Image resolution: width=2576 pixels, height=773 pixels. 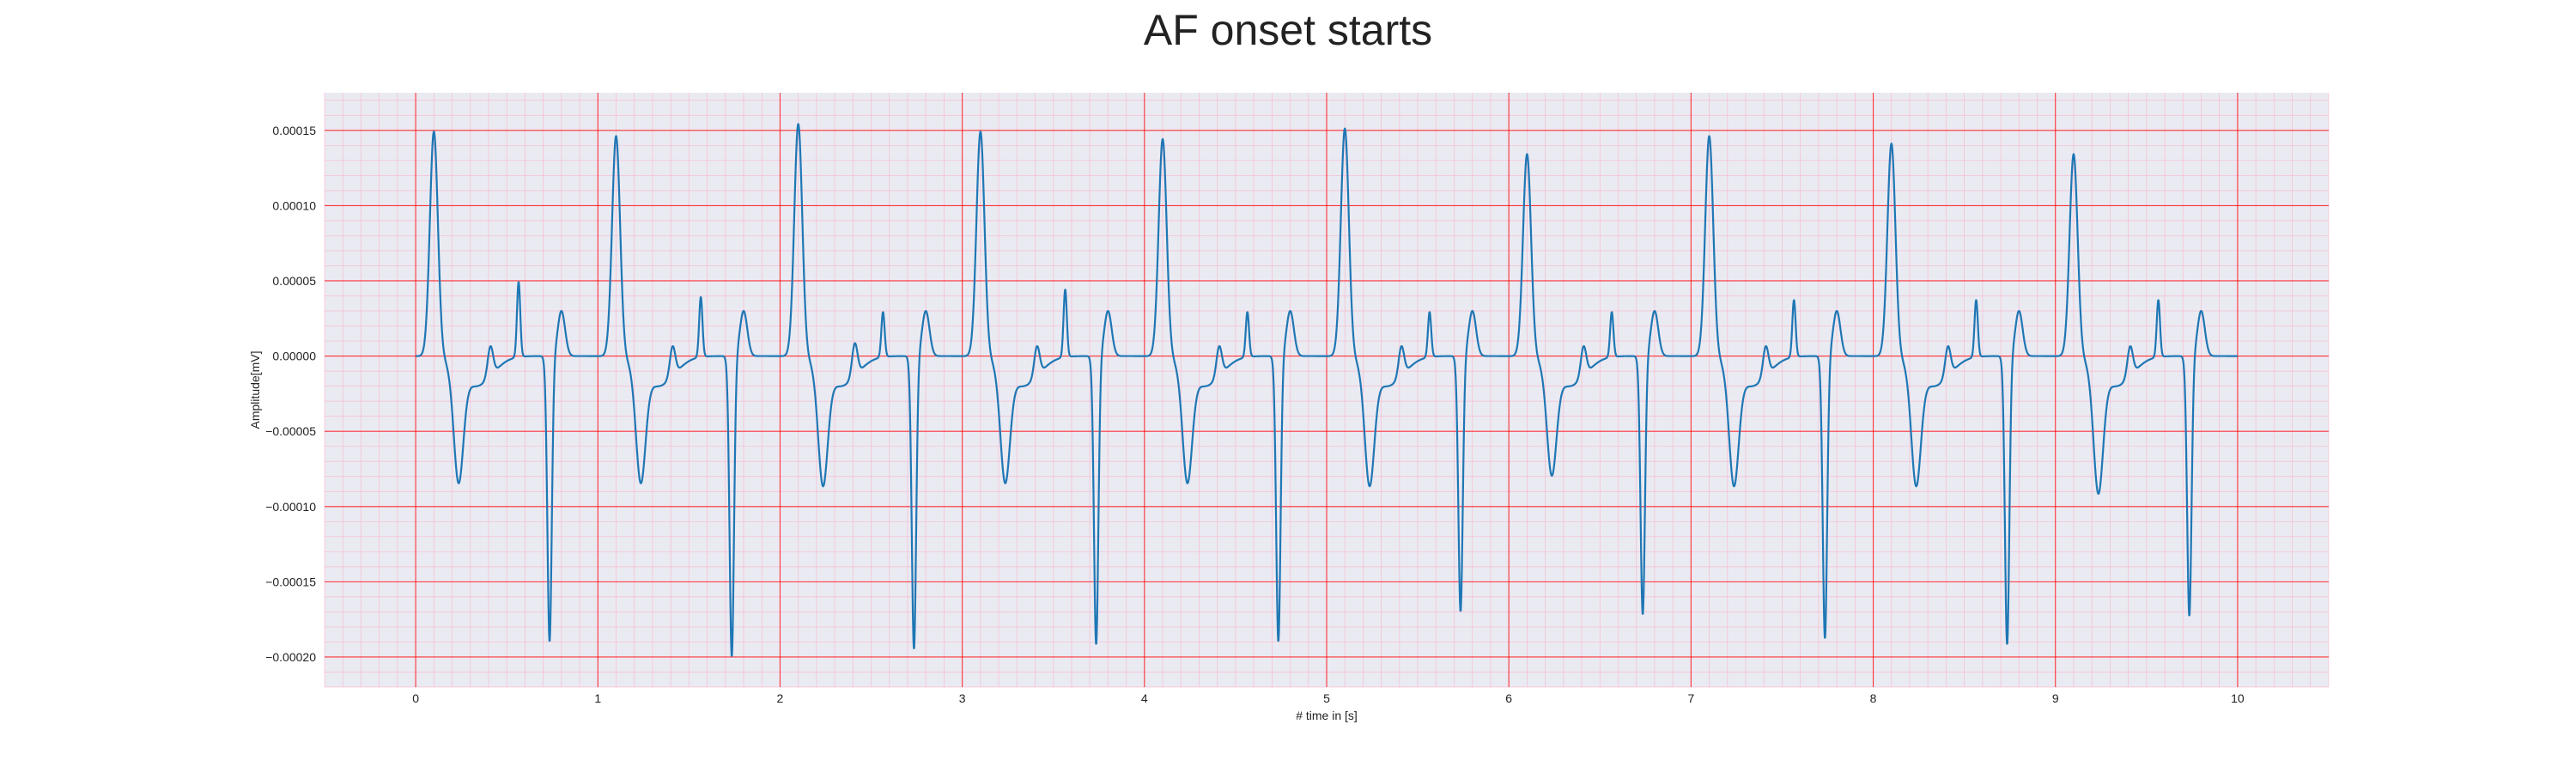 I want to click on x-axis-label: # time in [s], so click(x=1327, y=715).